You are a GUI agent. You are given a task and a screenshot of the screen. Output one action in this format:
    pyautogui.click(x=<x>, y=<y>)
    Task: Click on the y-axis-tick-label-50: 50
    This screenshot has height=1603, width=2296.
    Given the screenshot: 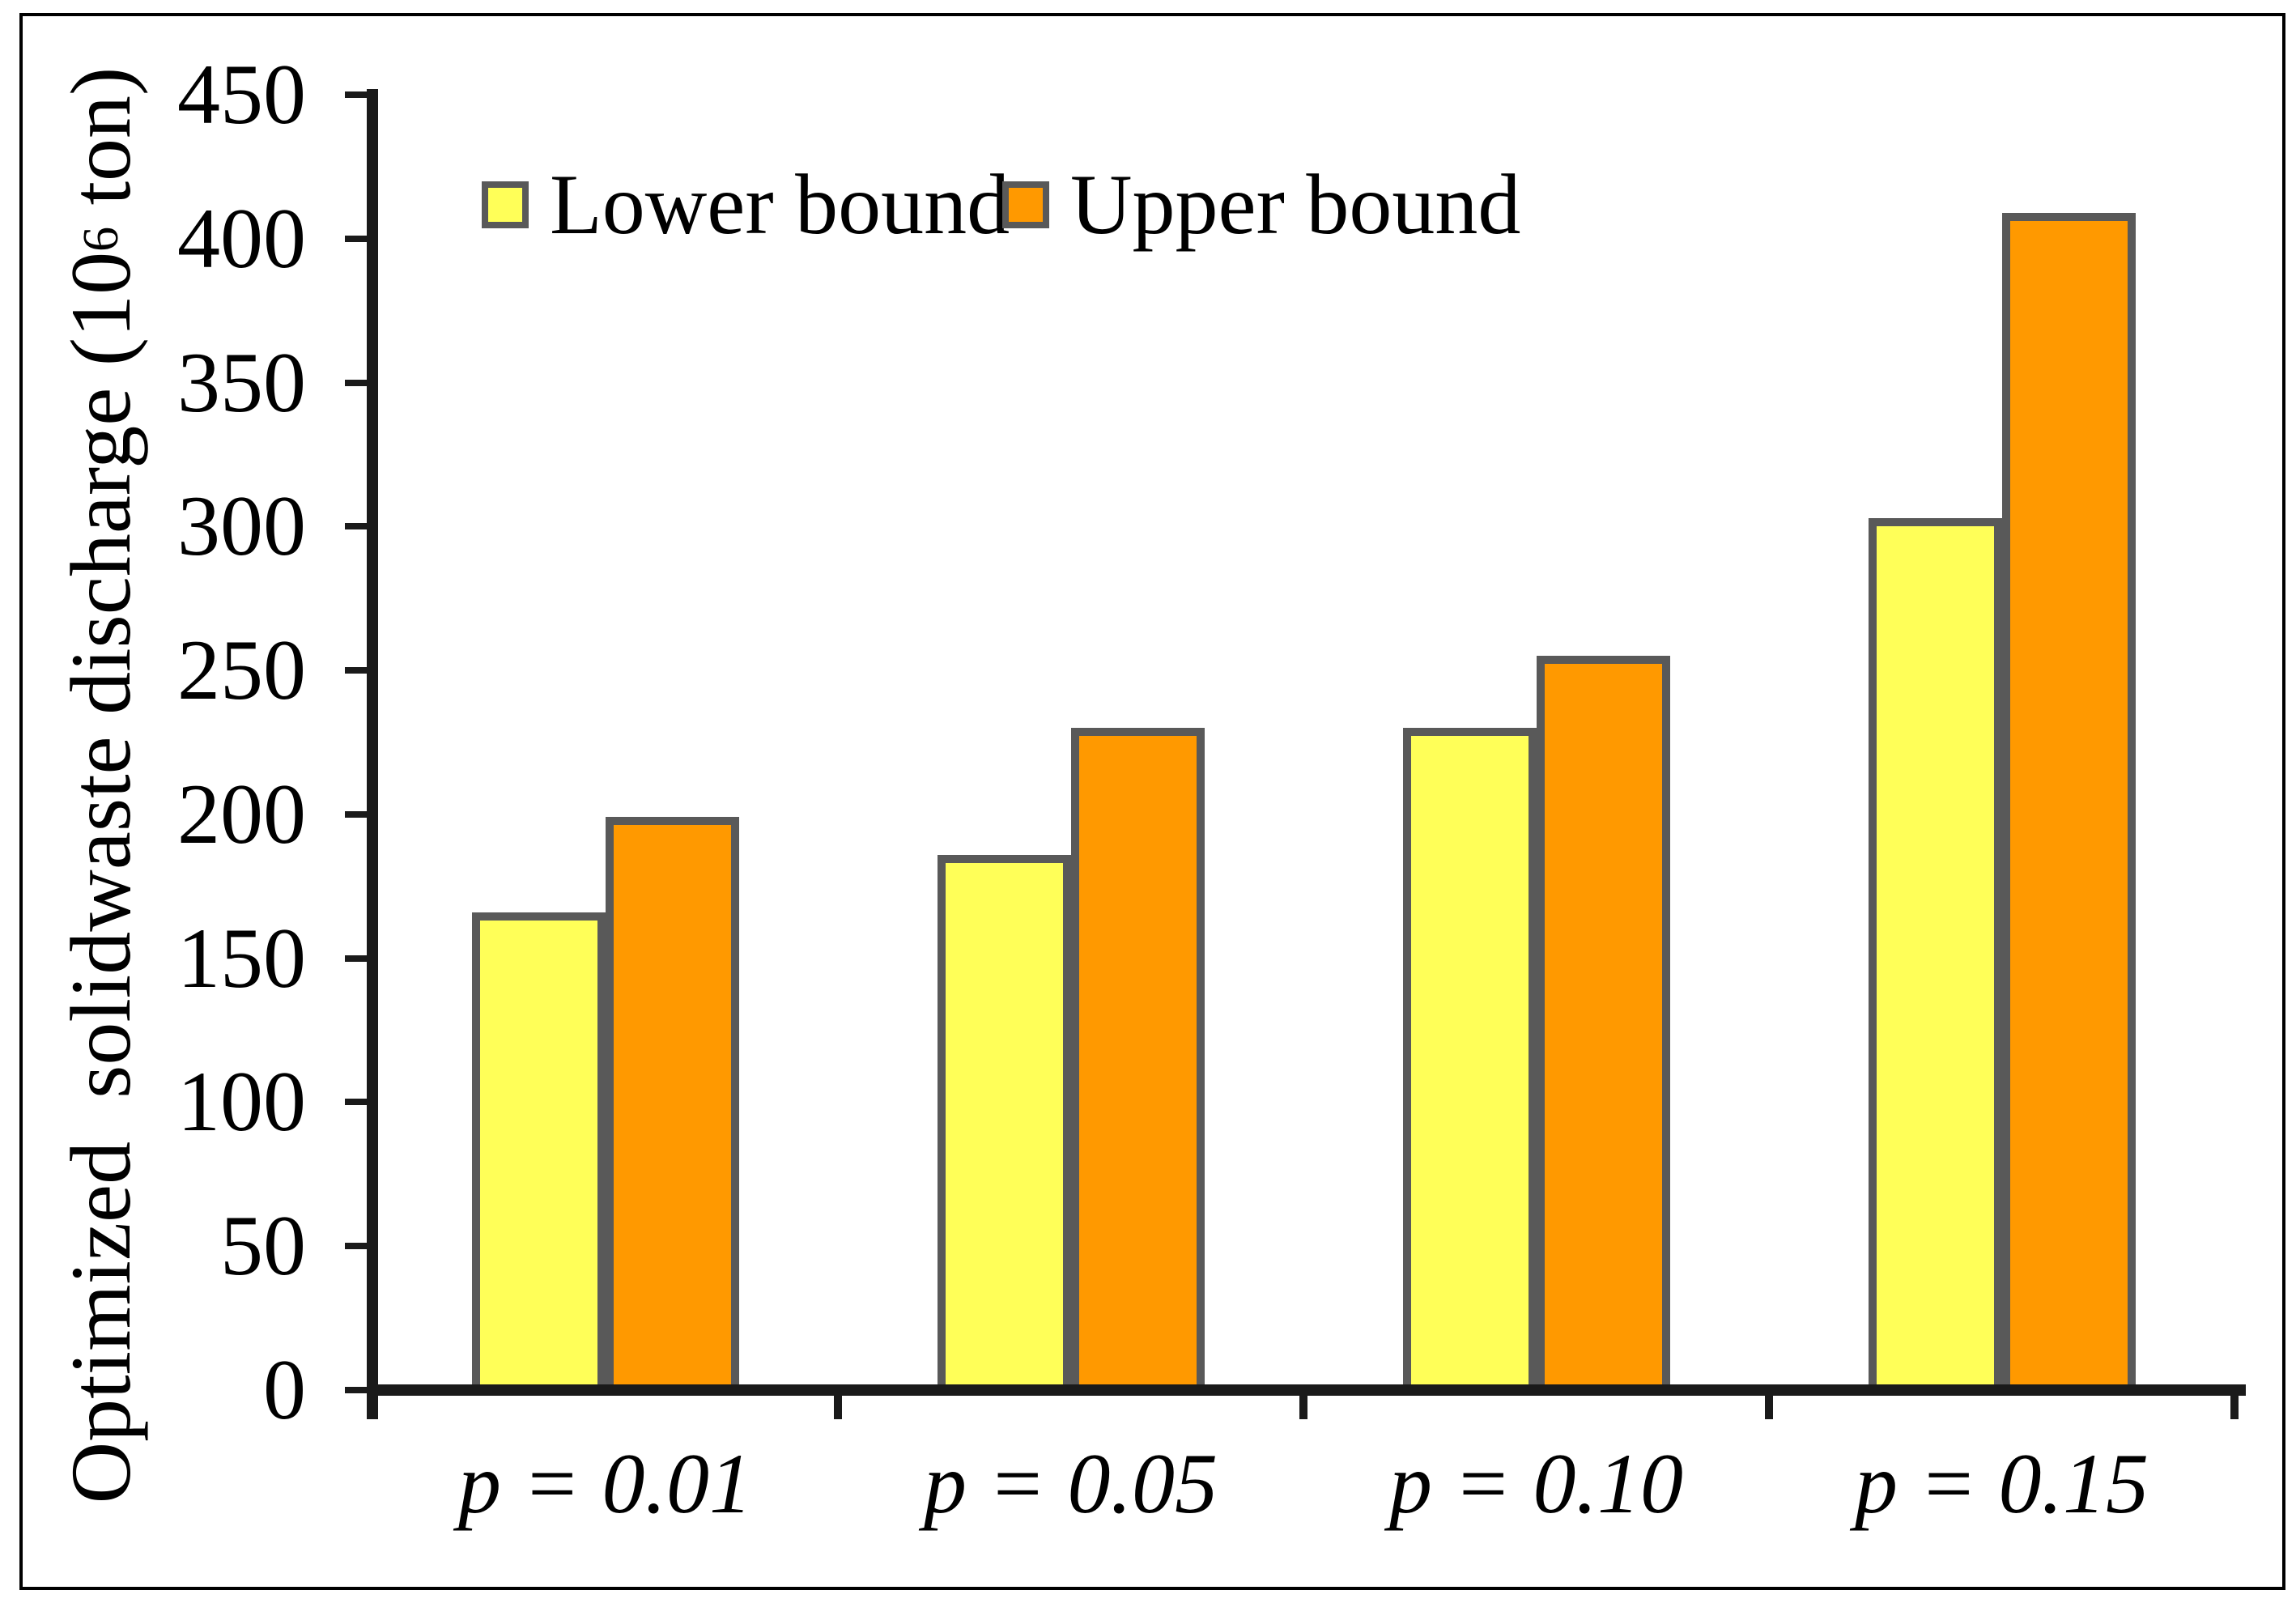 What is the action you would take?
    pyautogui.click(x=263, y=1246)
    